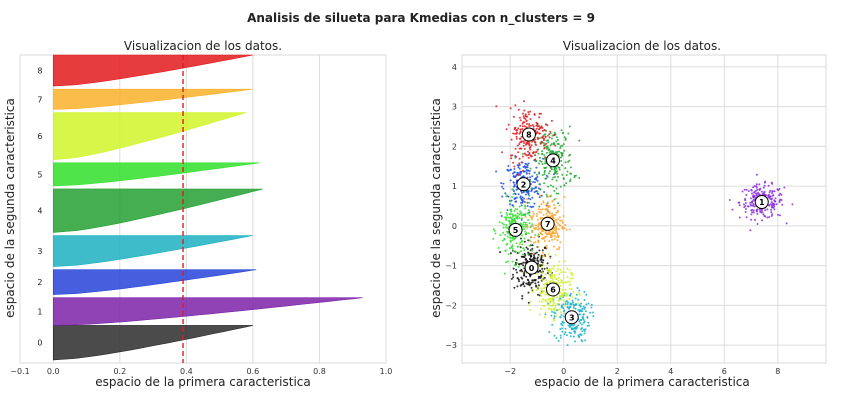 The width and height of the screenshot is (843, 406). Describe the element at coordinates (39, 99) in the screenshot. I see `silhouette-cluster-label: 7` at that location.